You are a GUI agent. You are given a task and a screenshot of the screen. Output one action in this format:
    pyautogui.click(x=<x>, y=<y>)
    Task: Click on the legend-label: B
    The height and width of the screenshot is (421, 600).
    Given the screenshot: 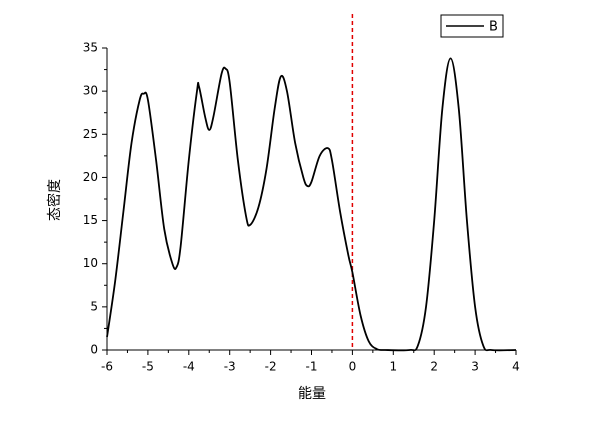 What is the action you would take?
    pyautogui.click(x=493, y=27)
    